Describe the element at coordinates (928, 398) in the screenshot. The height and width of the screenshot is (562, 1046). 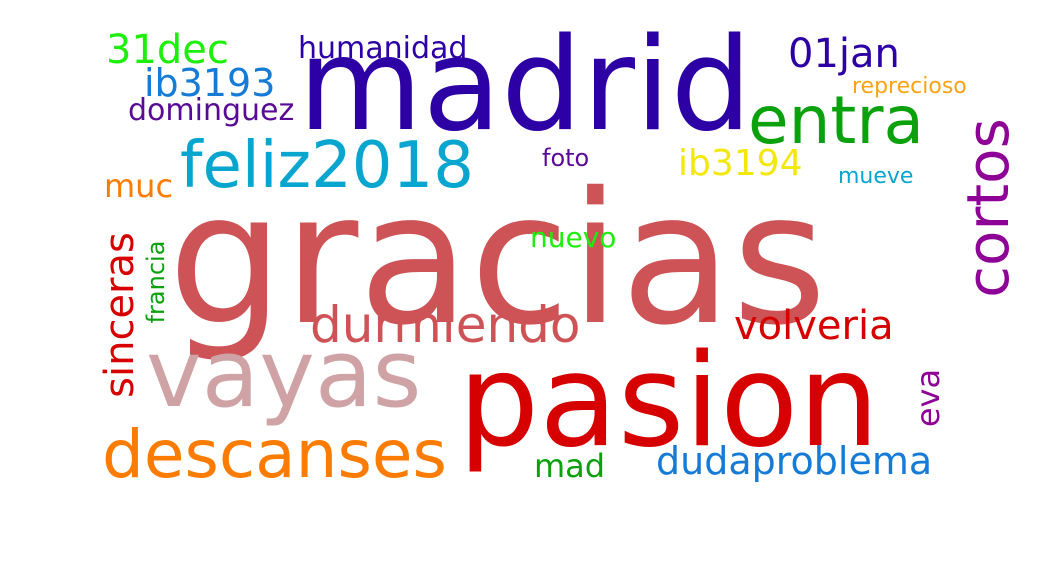
I see `word-eva: eva` at that location.